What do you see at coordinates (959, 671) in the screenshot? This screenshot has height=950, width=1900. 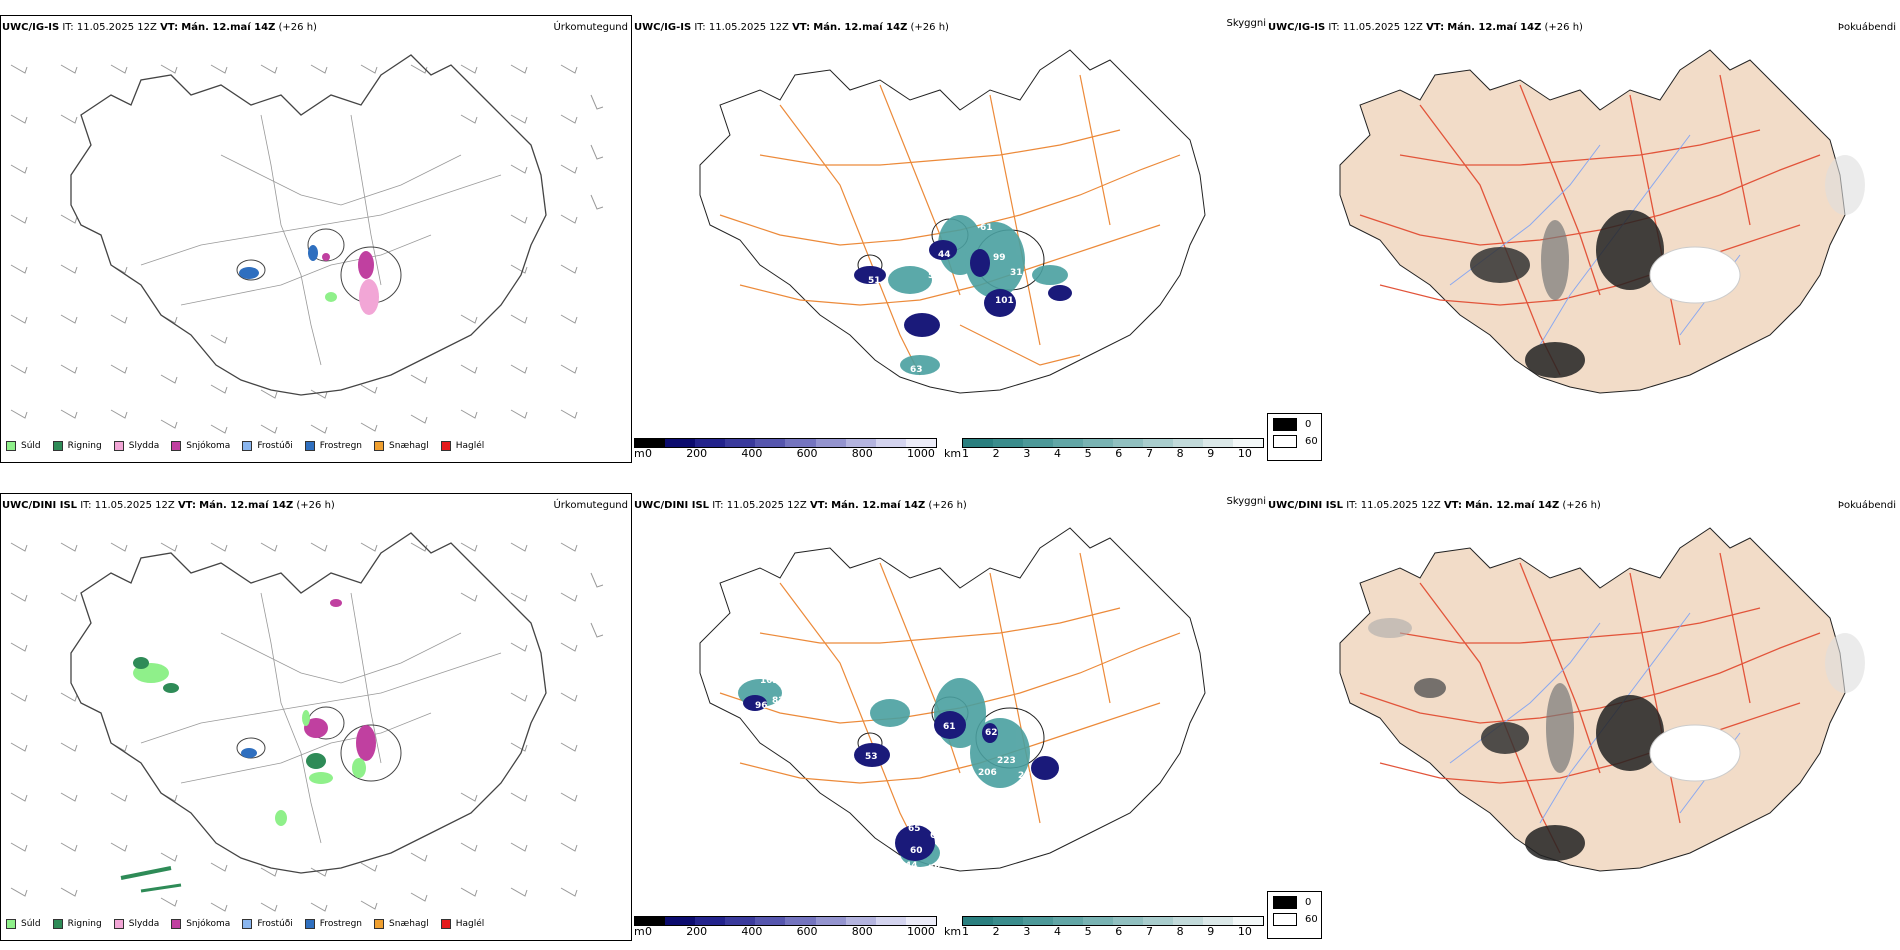 I see `ceiling-label: 195` at bounding box center [959, 671].